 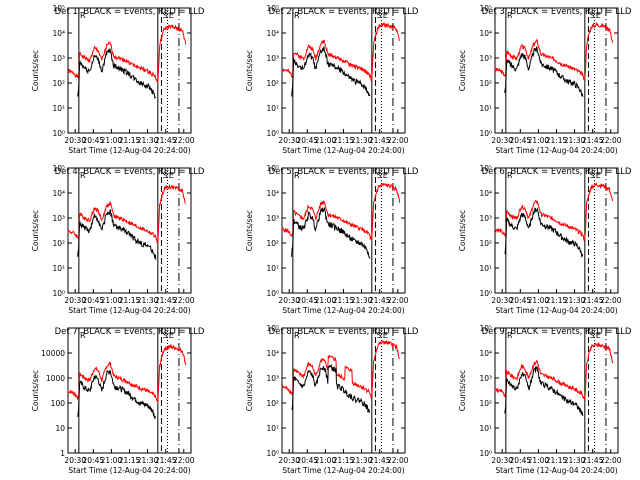 I want to click on panel-title: Det 5: BLACK = Events, RED = LLD, so click(x=344, y=172).